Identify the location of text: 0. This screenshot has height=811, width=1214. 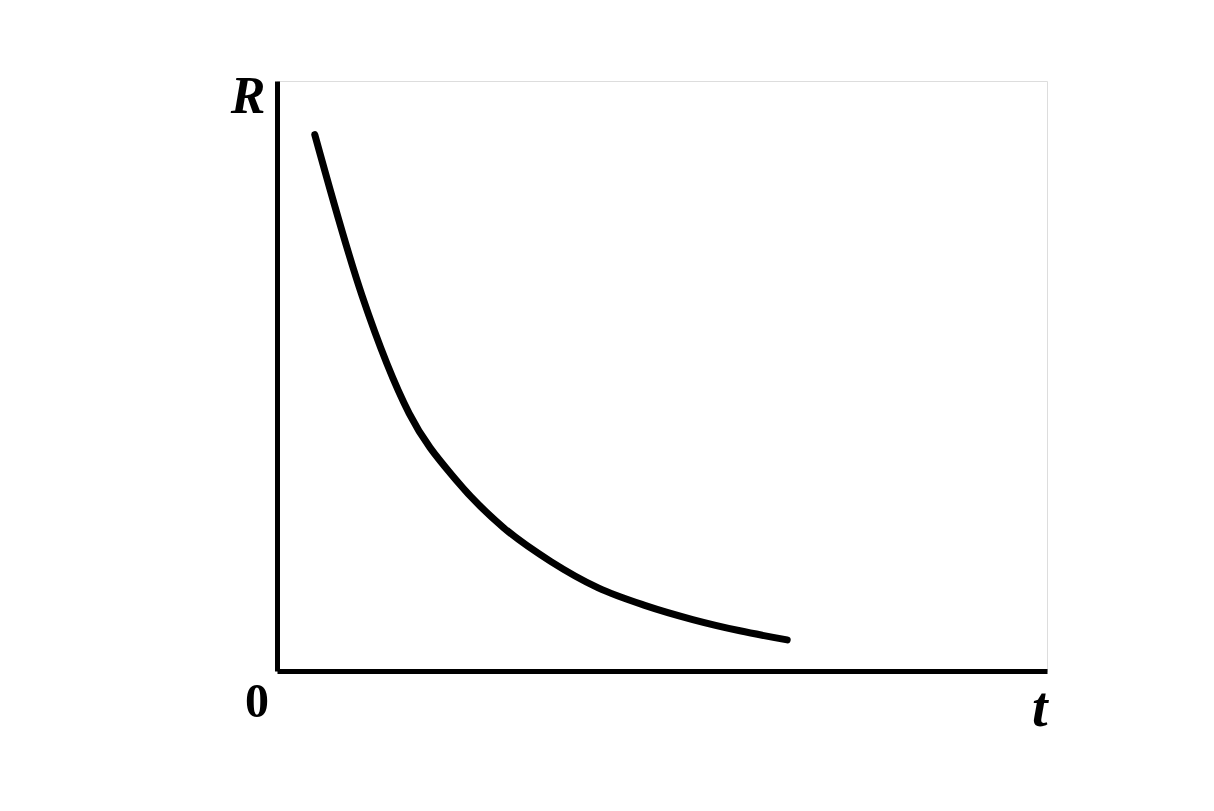
(257, 700).